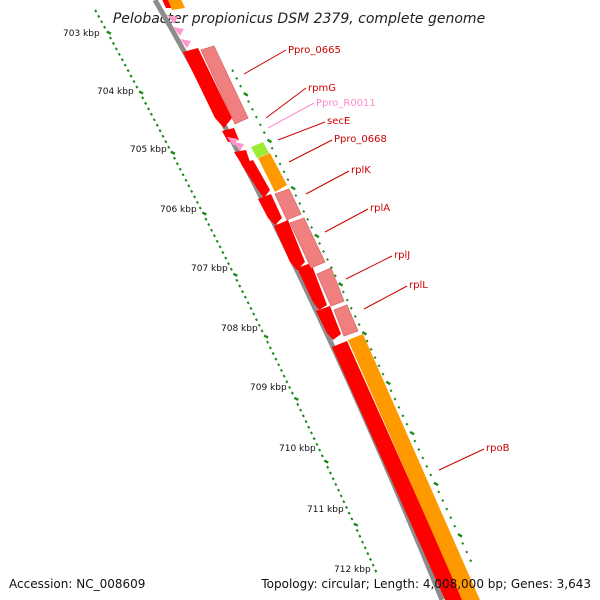 This screenshot has height=600, width=600. I want to click on tick-label: 708 kbp, so click(239, 329).